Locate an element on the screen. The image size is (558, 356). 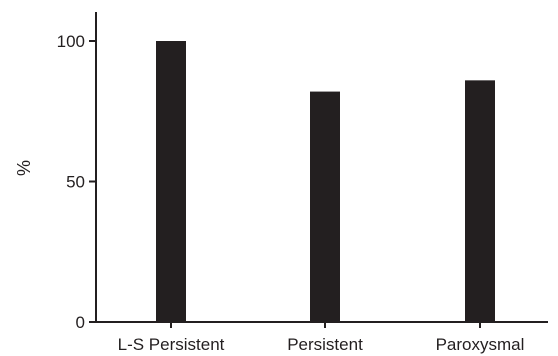
x-category-label: Persistent is located at coordinates (325, 344).